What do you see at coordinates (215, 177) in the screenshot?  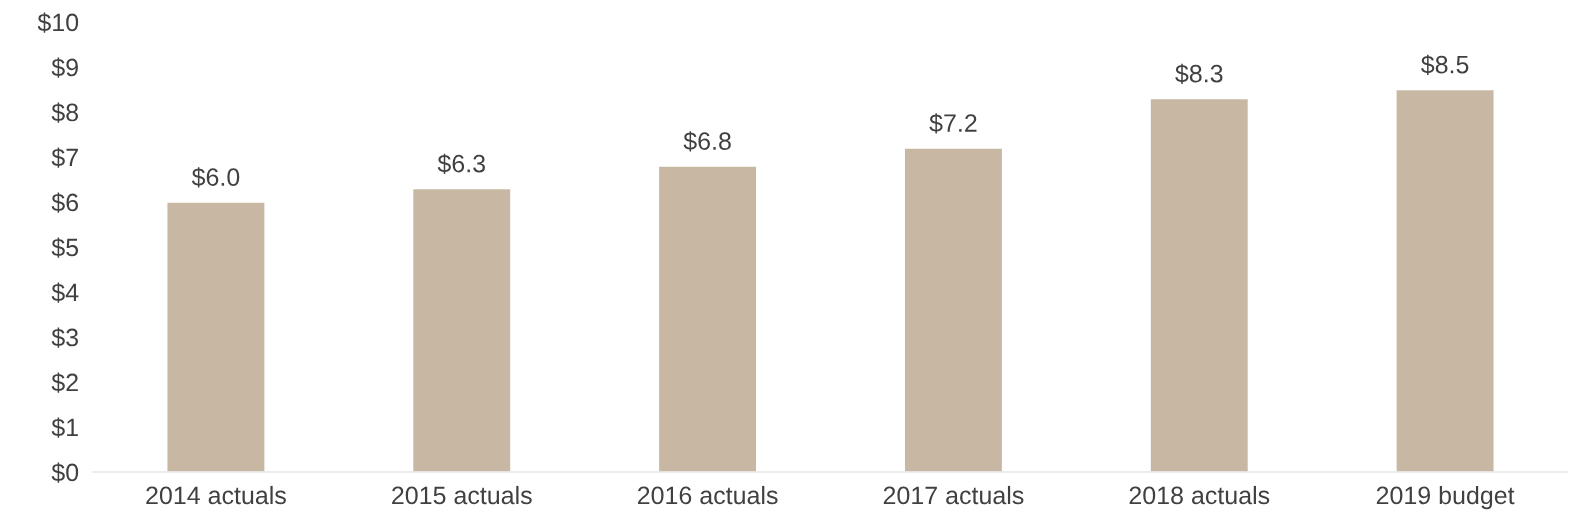 I see `data-label: $6.0` at bounding box center [215, 177].